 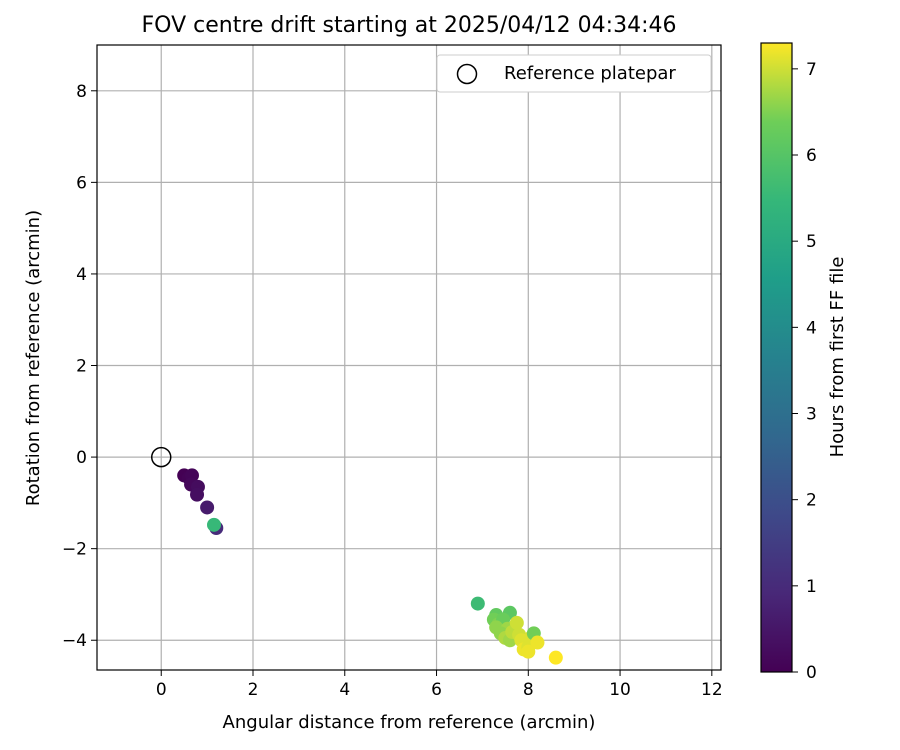 What do you see at coordinates (811, 156) in the screenshot?
I see `colorbar-tick-label: 6` at bounding box center [811, 156].